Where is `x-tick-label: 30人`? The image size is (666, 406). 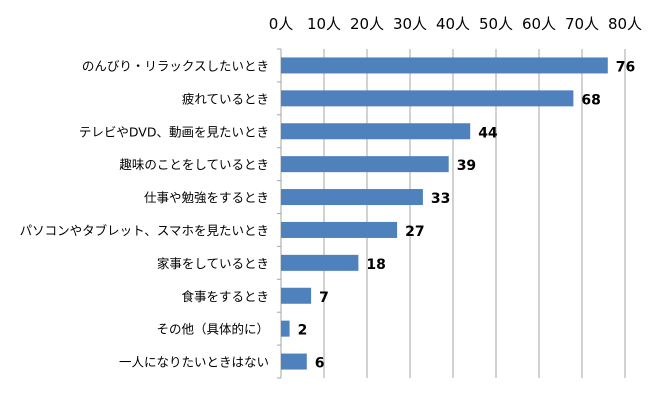 x-tick-label: 30人 is located at coordinates (410, 24).